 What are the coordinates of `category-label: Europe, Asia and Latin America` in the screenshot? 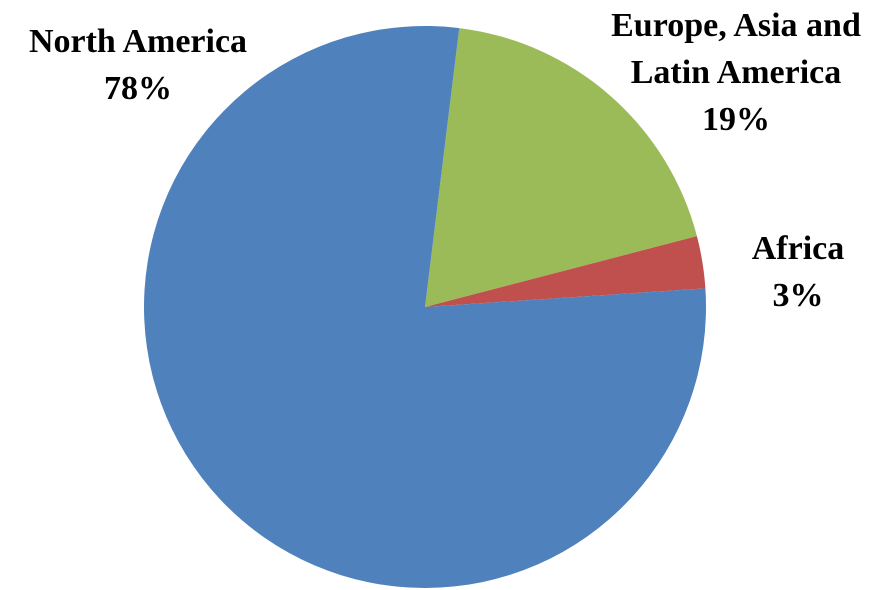 It's located at (736, 49).